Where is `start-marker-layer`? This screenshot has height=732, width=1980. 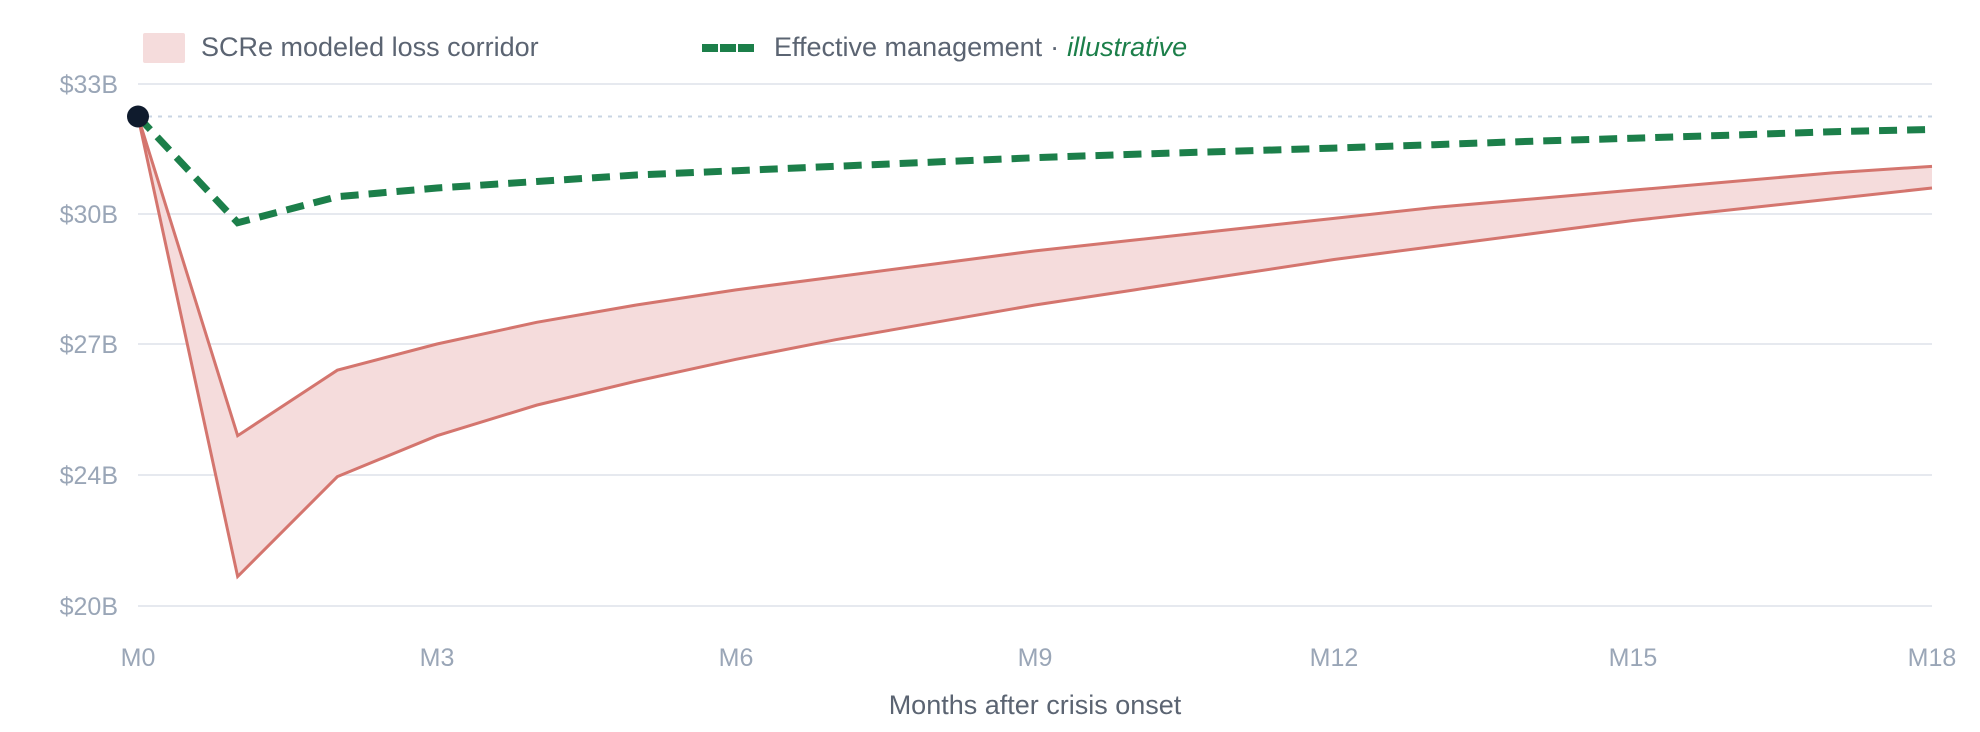 start-marker-layer is located at coordinates (138, 116).